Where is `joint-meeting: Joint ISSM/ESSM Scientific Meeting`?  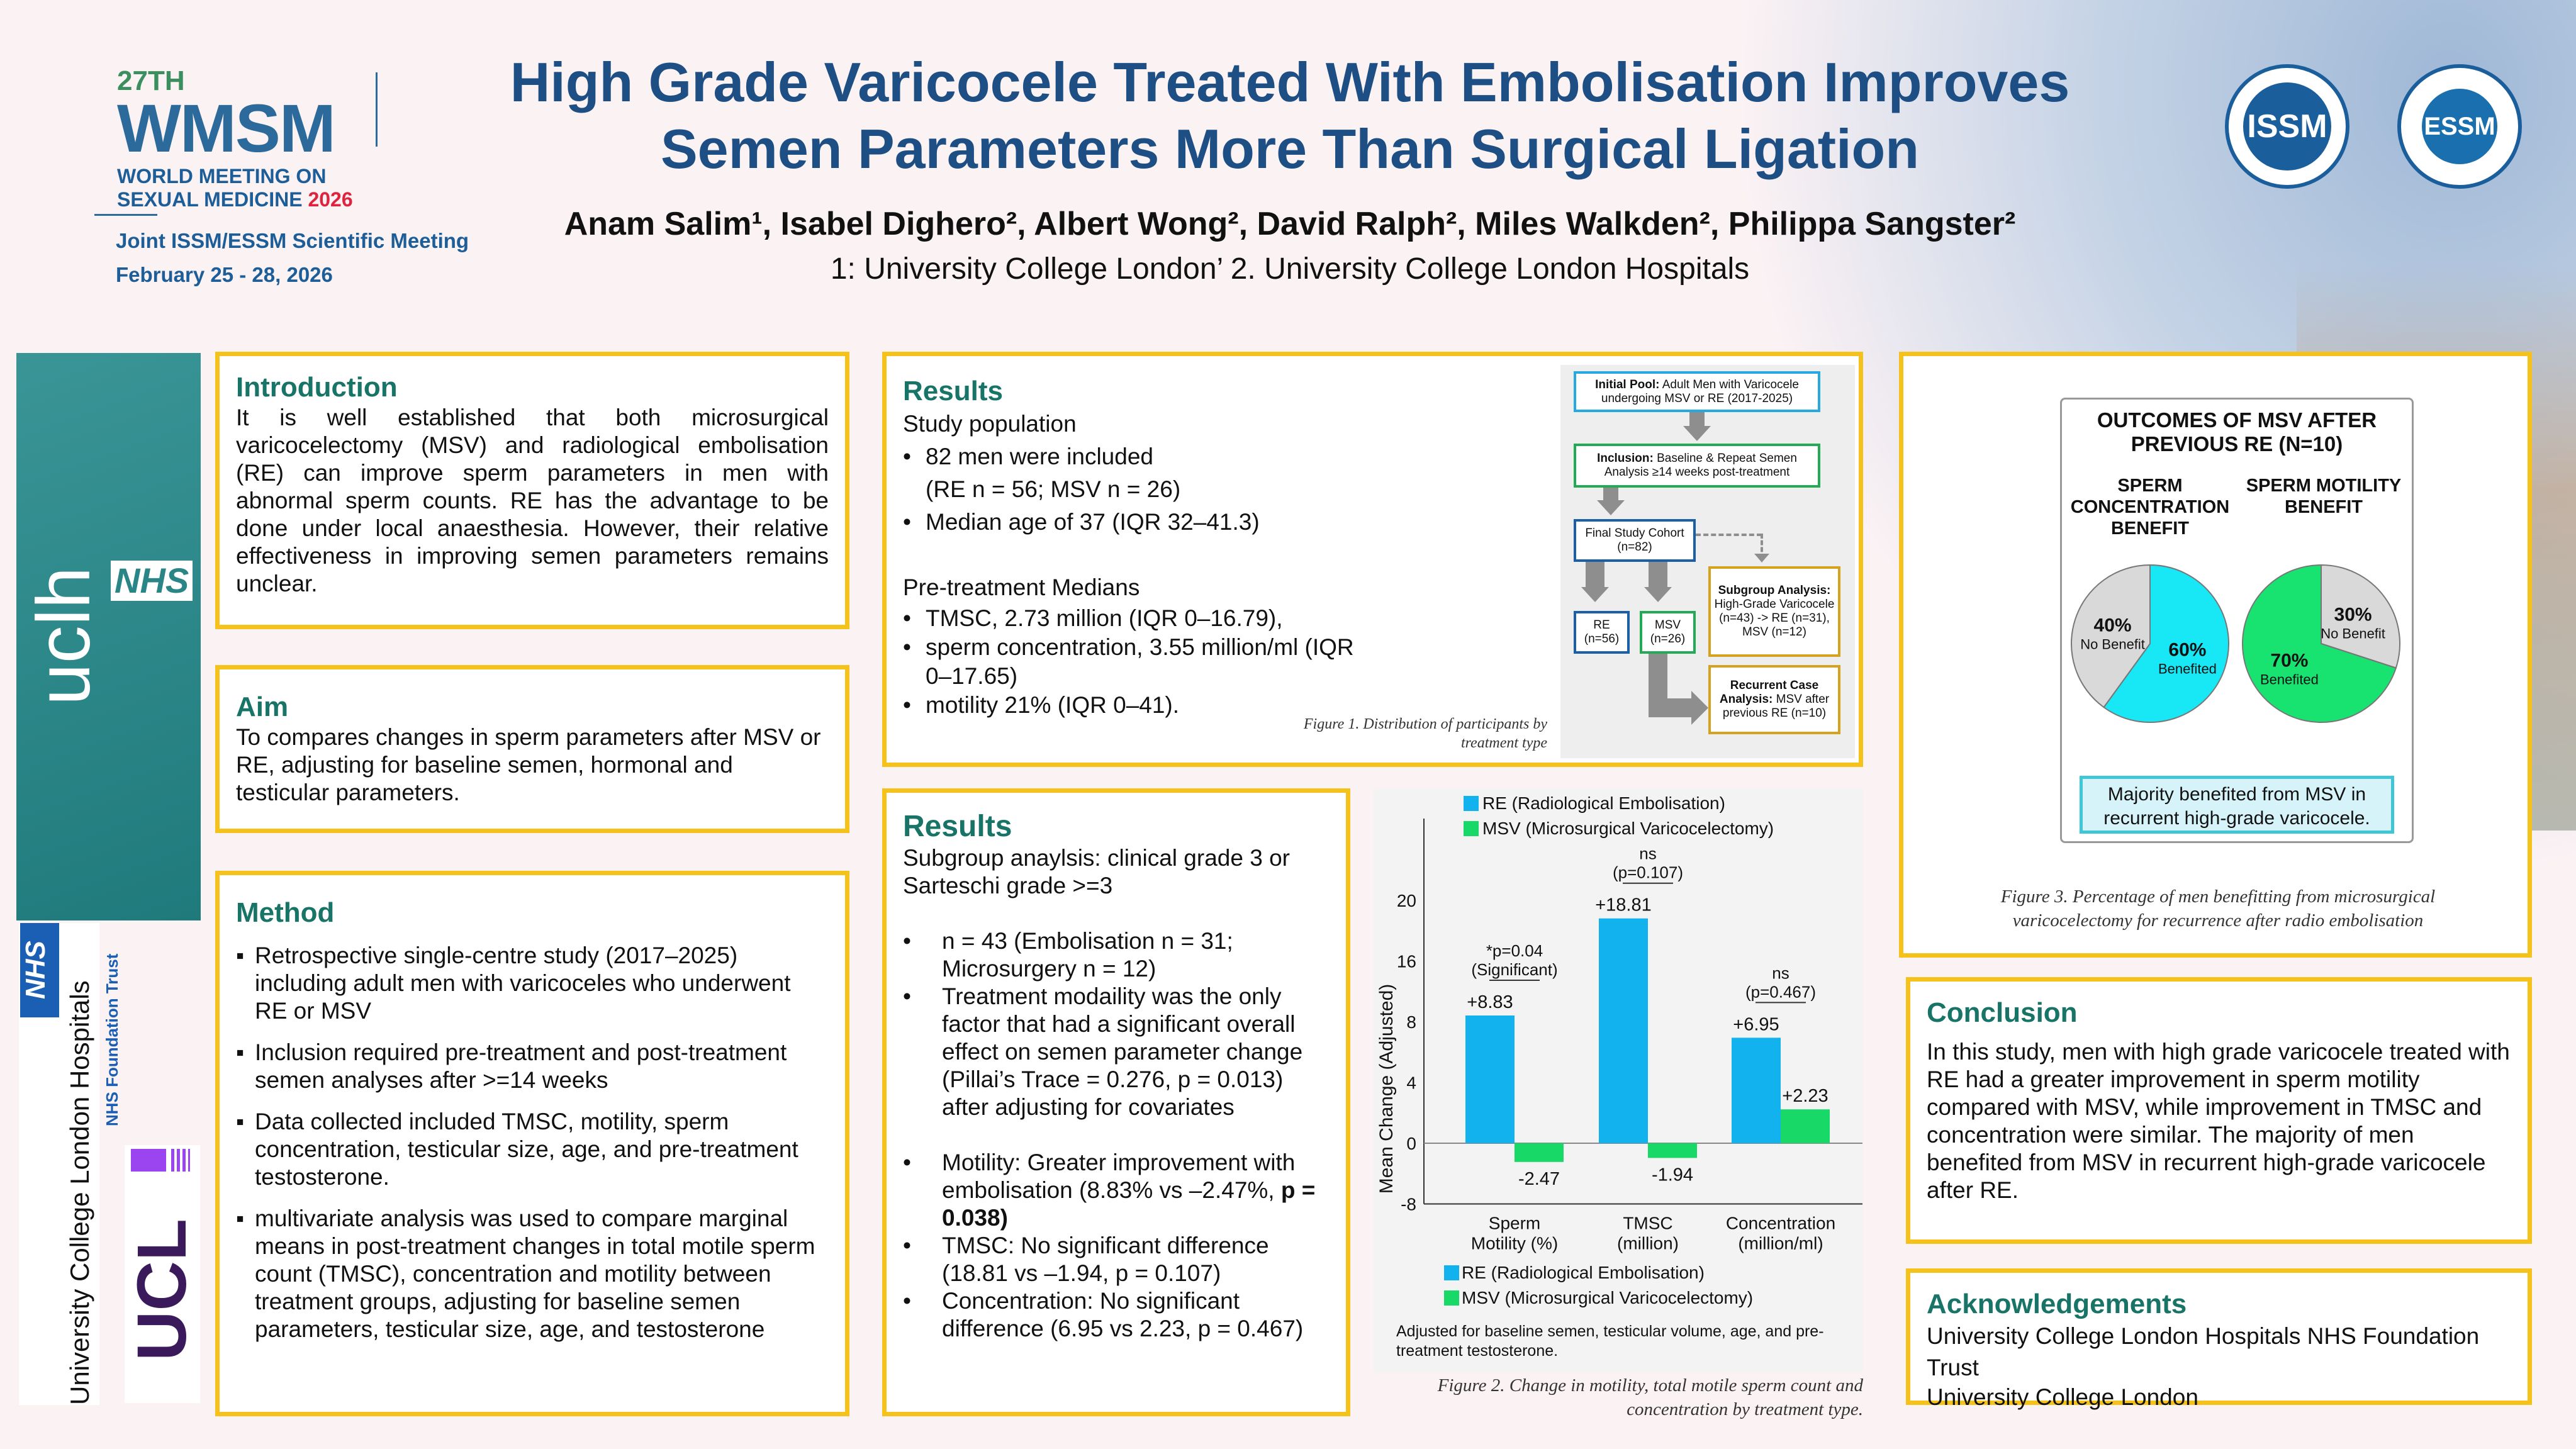
joint-meeting: Joint ISSM/ESSM Scientific Meeting is located at coordinates (292, 240).